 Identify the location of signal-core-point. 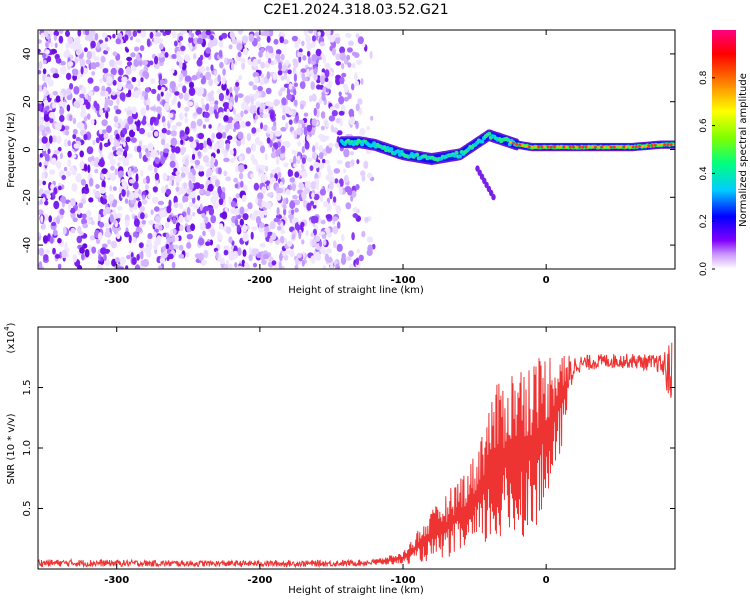
(454, 155).